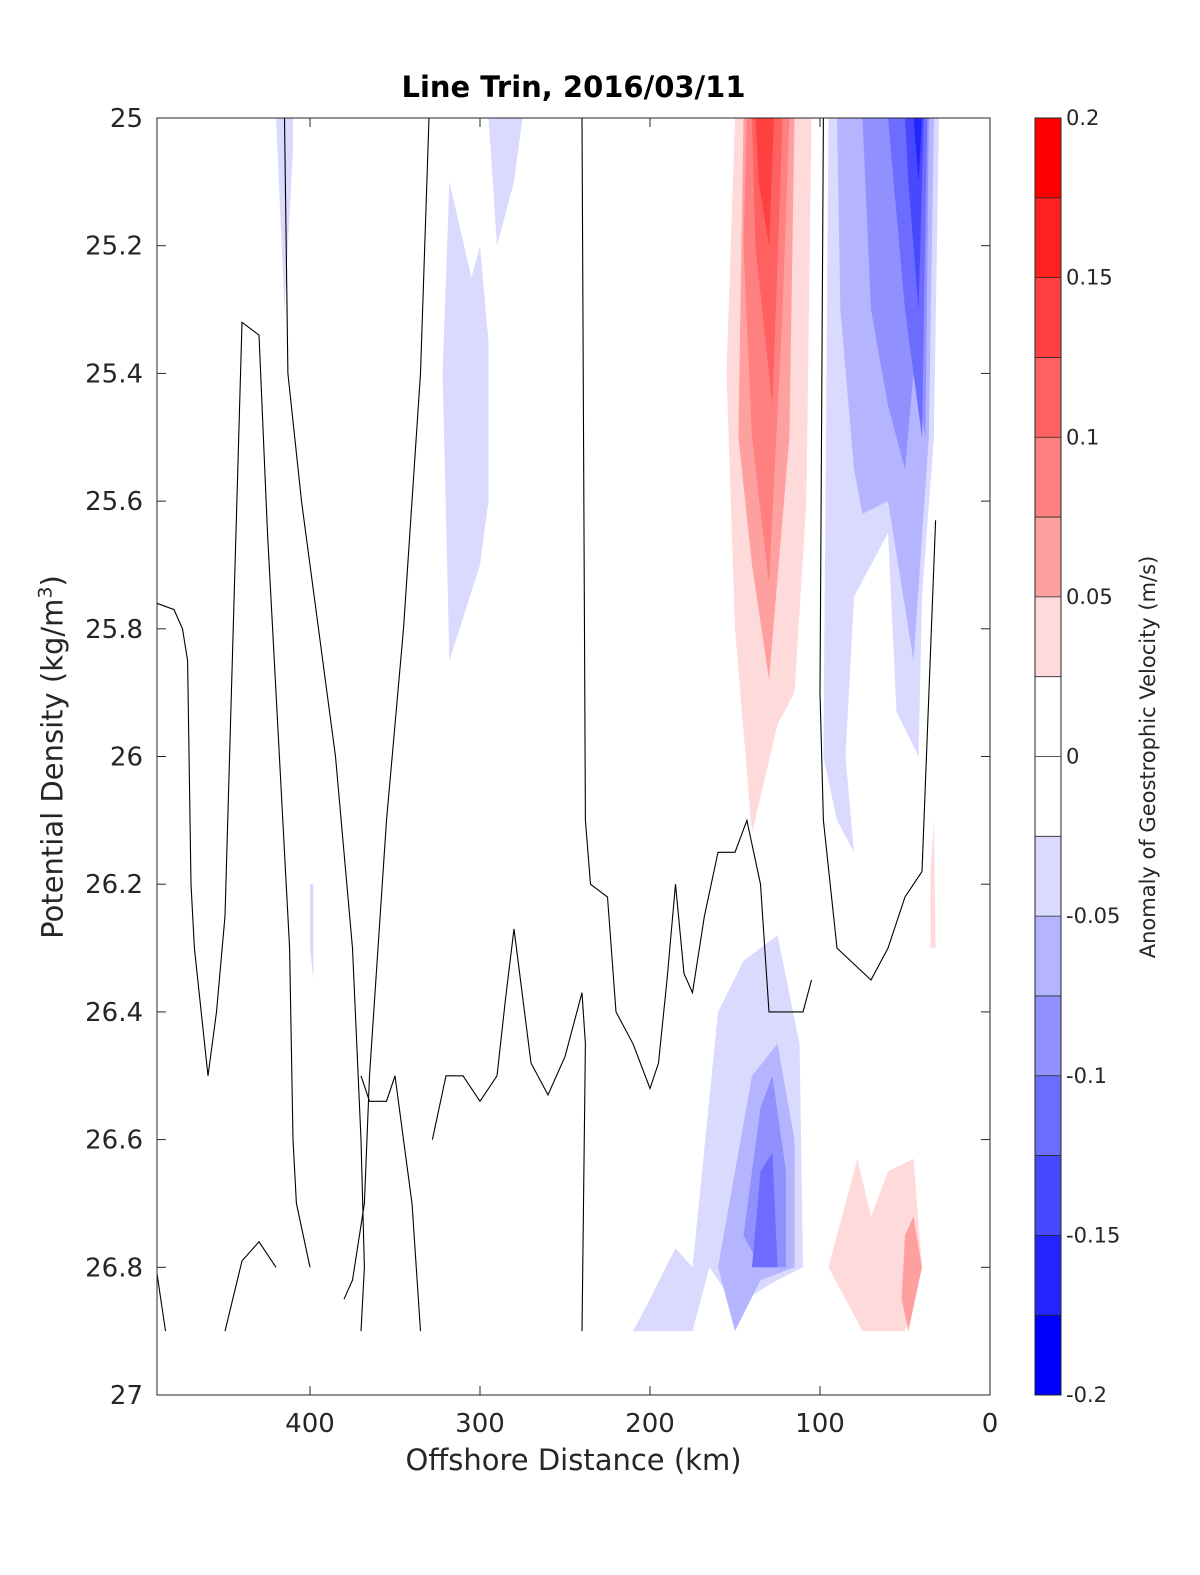  Describe the element at coordinates (1082, 437) in the screenshot. I see `colorbar-tick-label: 0.1` at that location.